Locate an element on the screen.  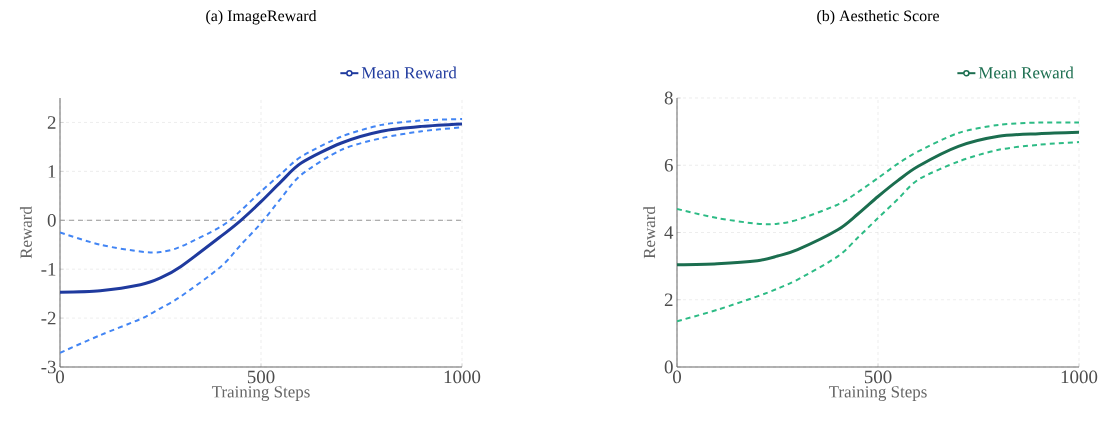
y-tick-label: 1 is located at coordinates (52, 171).